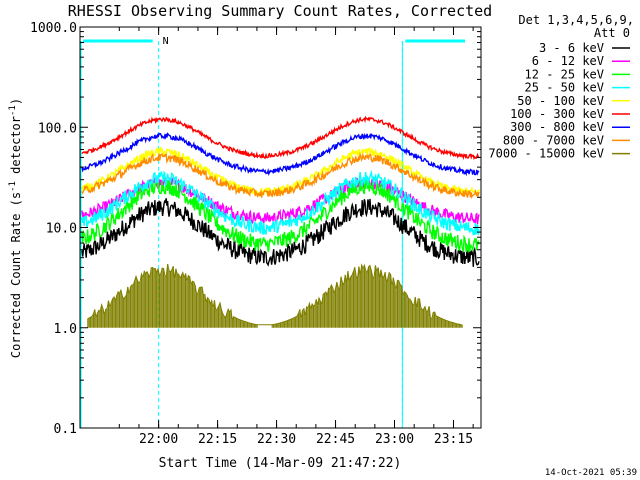 The width and height of the screenshot is (640, 480). What do you see at coordinates (280, 463) in the screenshot?
I see `x-axis-label: Start Time (14-Mar-09 21:47:22)` at bounding box center [280, 463].